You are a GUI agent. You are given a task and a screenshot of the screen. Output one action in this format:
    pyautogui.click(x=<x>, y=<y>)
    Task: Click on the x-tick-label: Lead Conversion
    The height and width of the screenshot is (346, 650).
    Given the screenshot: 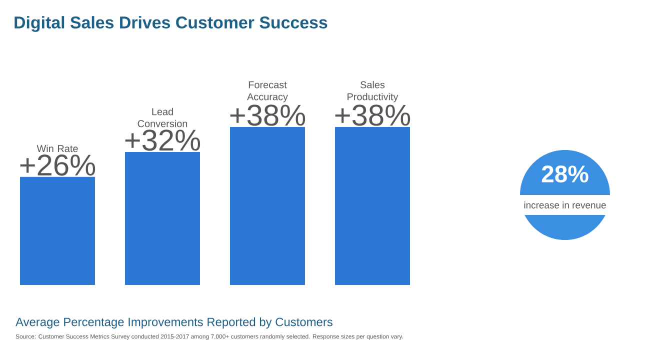 What is the action you would take?
    pyautogui.click(x=163, y=118)
    